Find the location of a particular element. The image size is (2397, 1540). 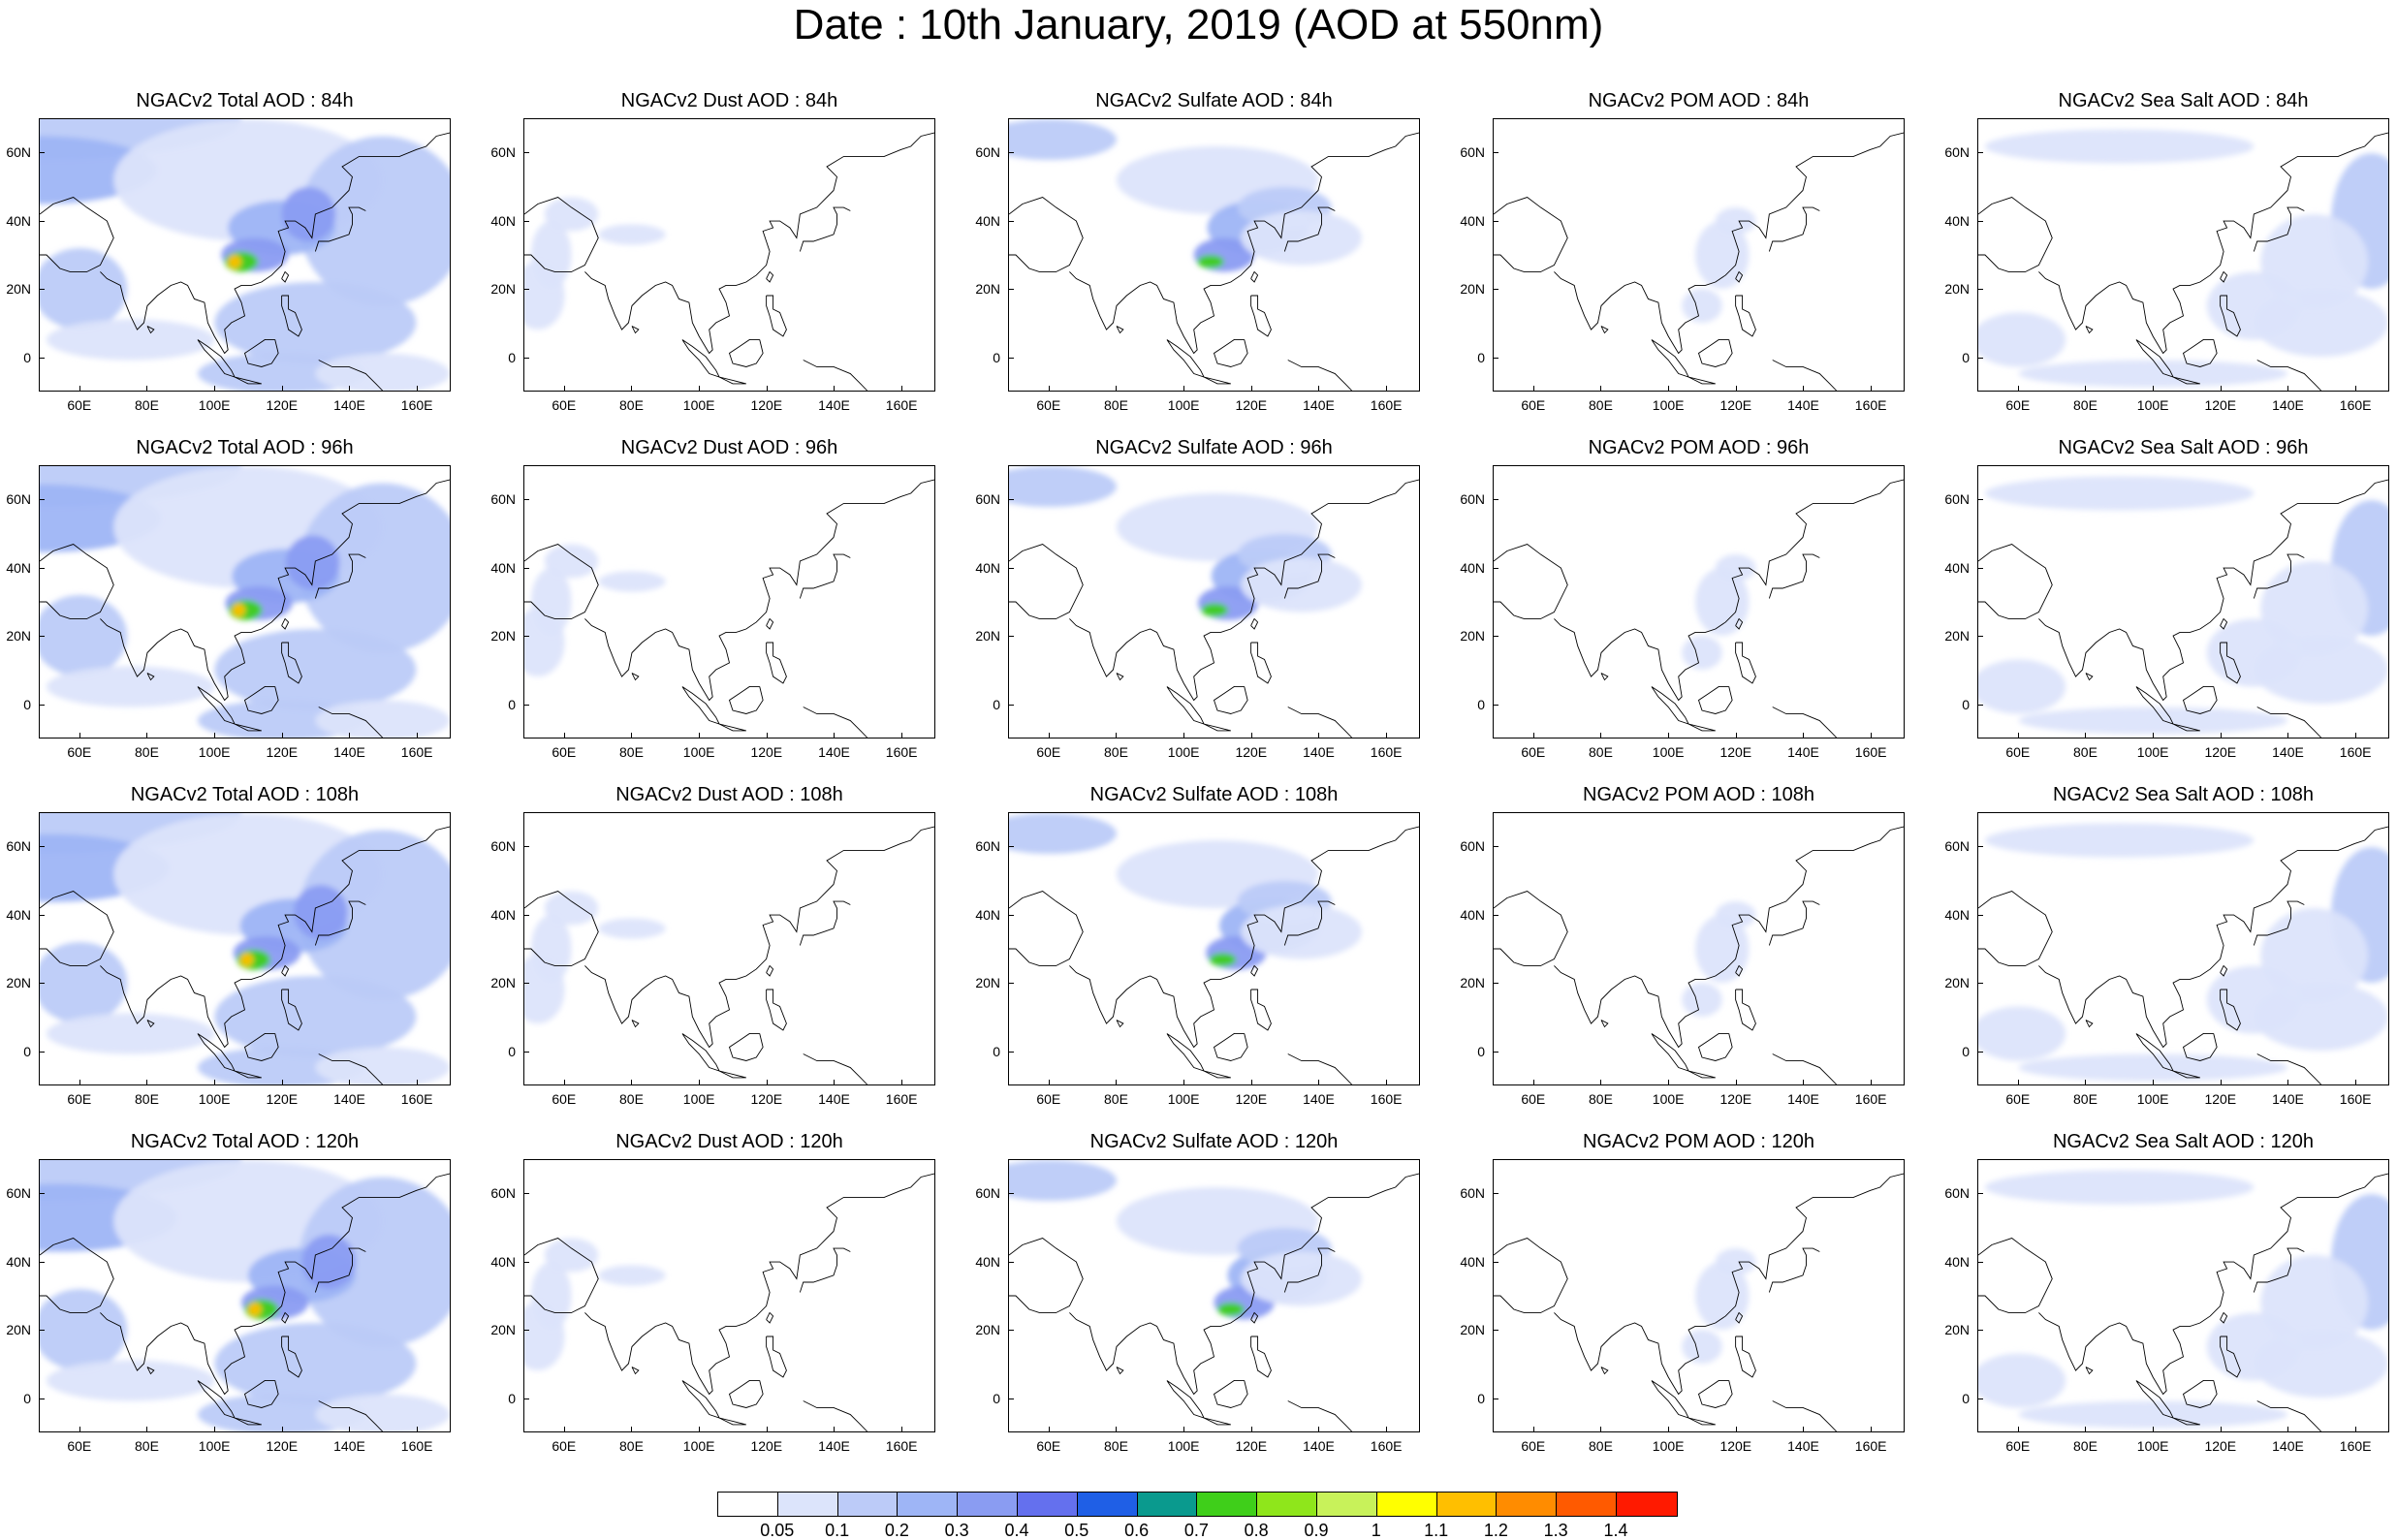

panel-title: NGACv2 Sea Salt AOD : 120h is located at coordinates (2183, 1141).